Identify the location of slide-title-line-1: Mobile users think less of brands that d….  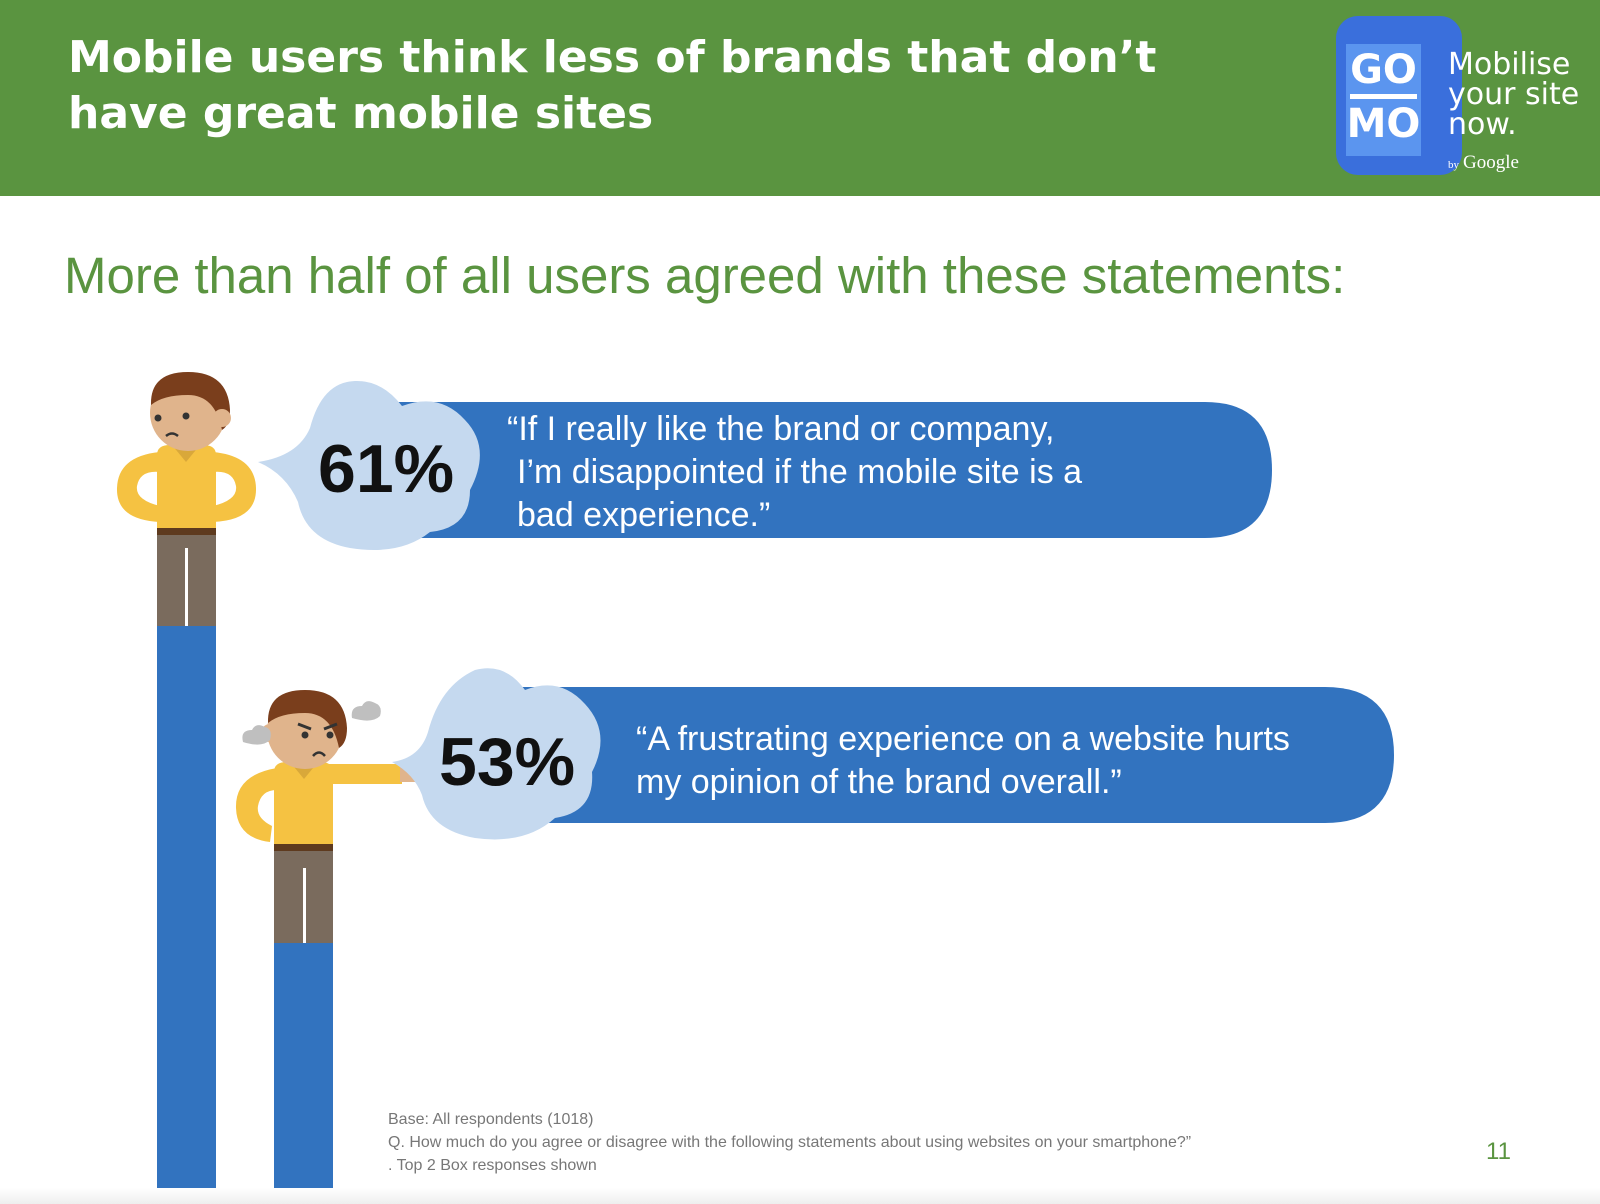
(612, 57).